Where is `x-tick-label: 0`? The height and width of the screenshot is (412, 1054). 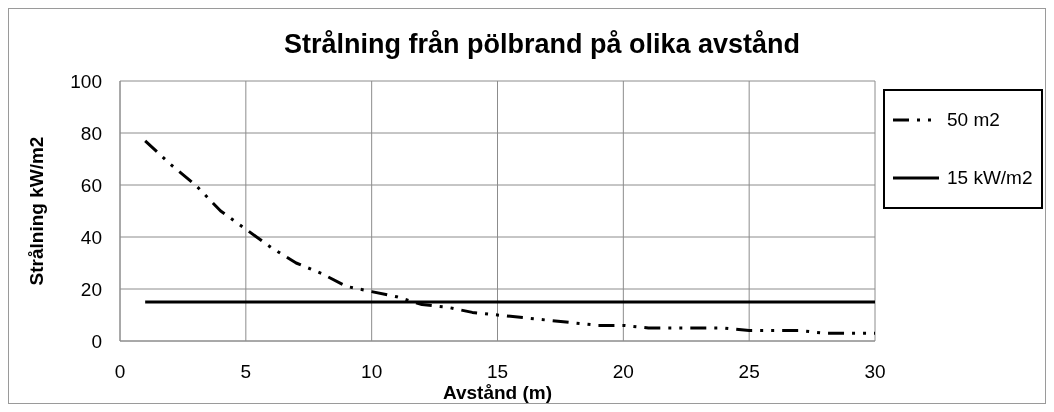 x-tick-label: 0 is located at coordinates (120, 372).